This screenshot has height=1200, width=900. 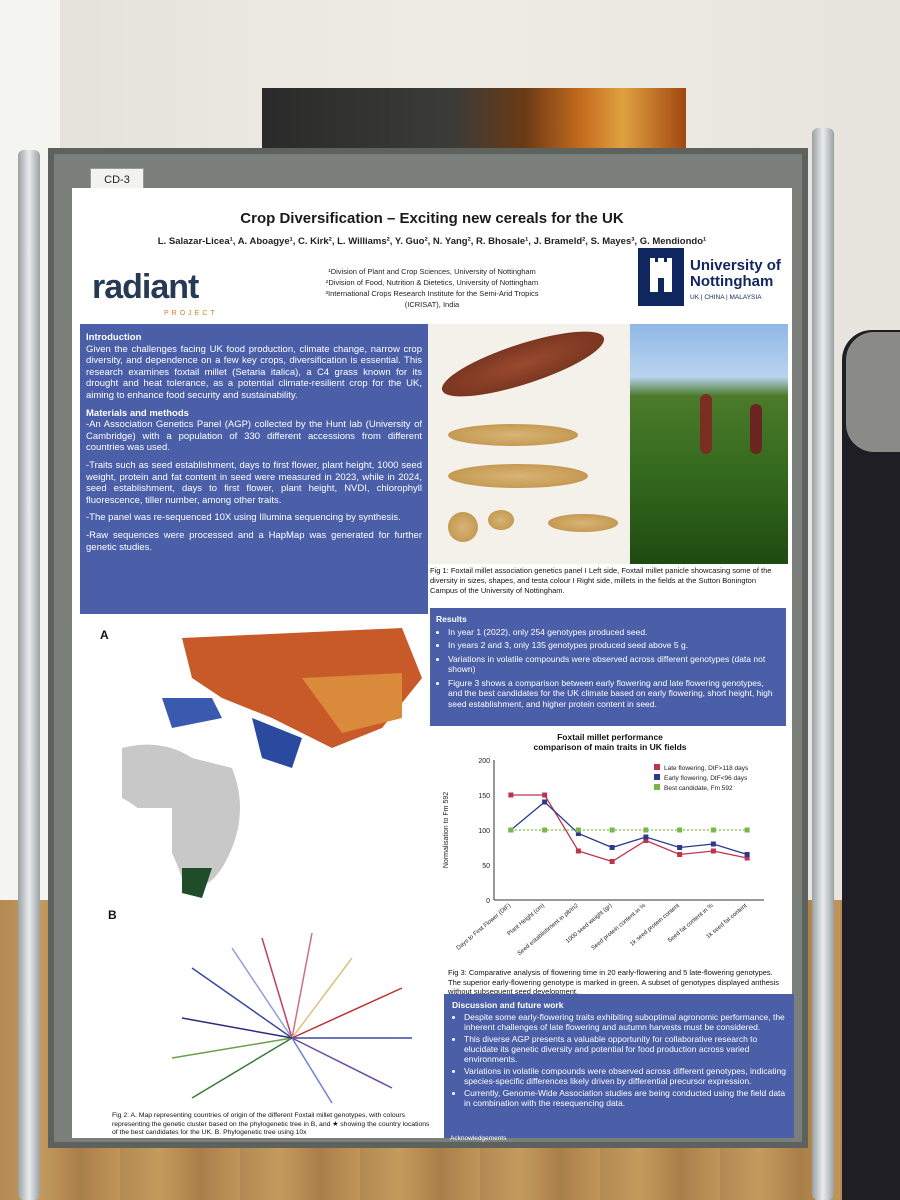 I want to click on tree-panel-label: B, so click(x=112, y=915).